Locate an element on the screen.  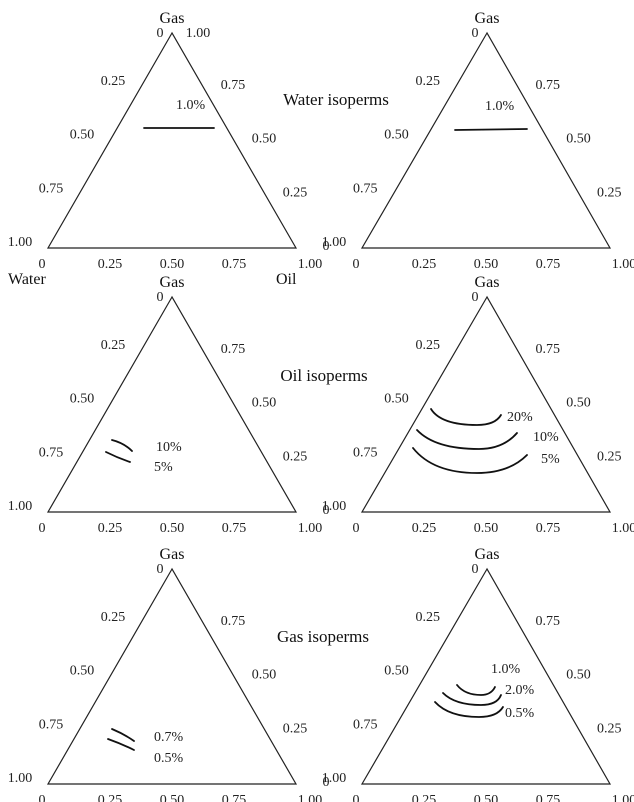
isoperm-label: 20% is located at coordinates (520, 417).